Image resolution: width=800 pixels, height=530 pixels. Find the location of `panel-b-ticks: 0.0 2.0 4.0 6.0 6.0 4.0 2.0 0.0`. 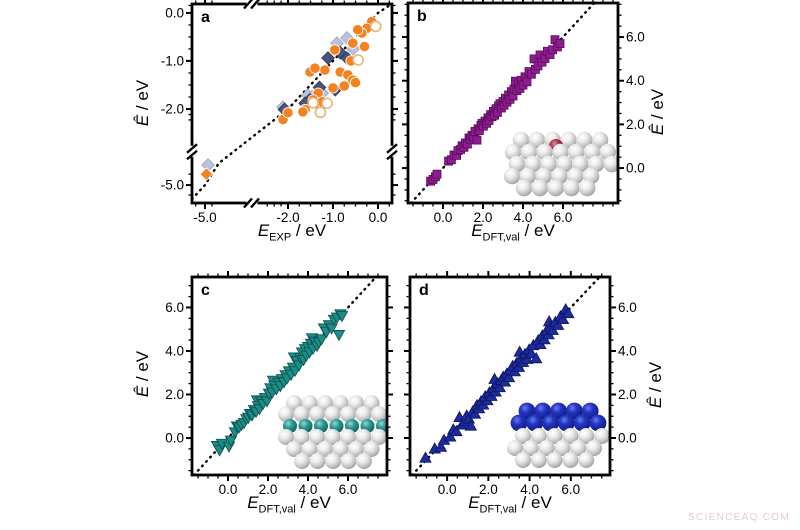

panel-b-ticks: 0.0 2.0 4.0 6.0 6.0 4.0 2.0 0.0 is located at coordinates (523, 112).